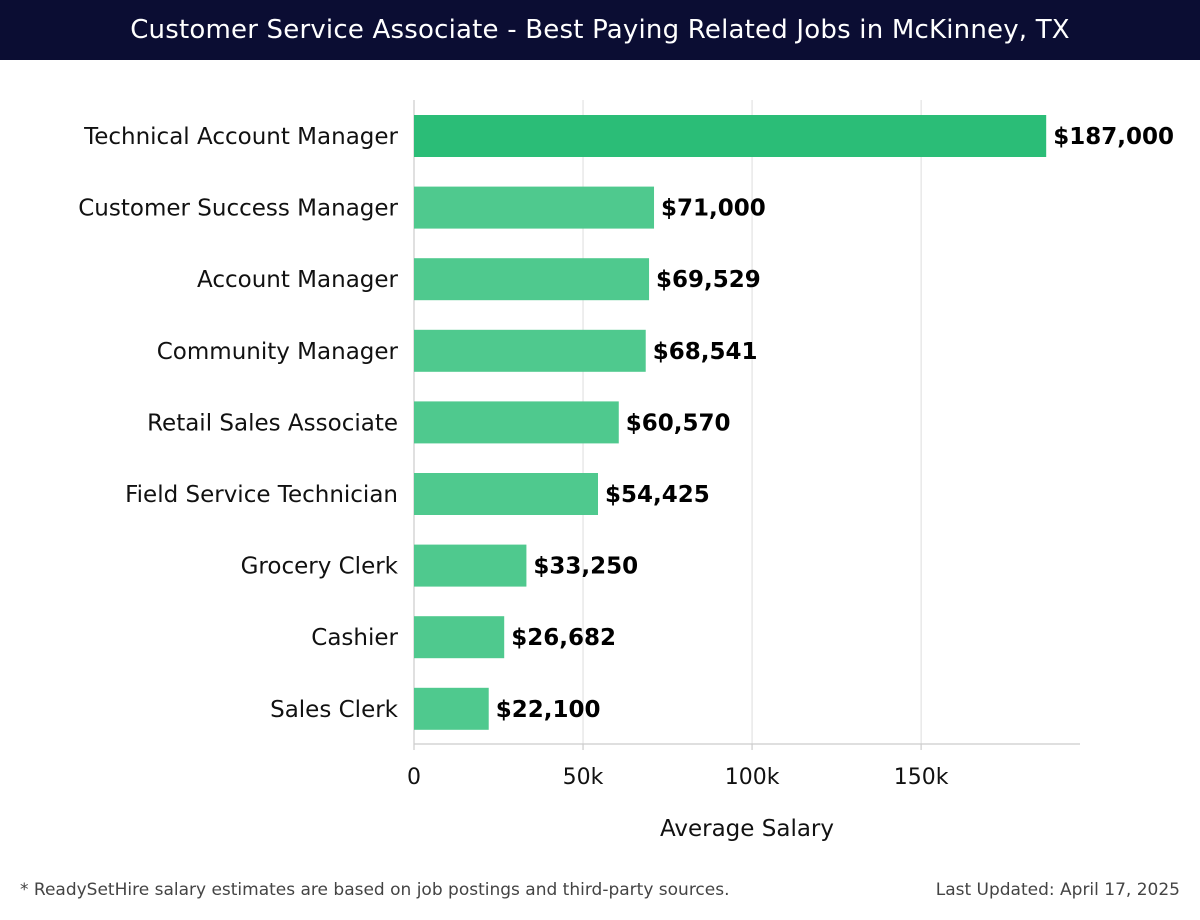 The height and width of the screenshot is (920, 1200). I want to click on value-label: $69,529, so click(708, 280).